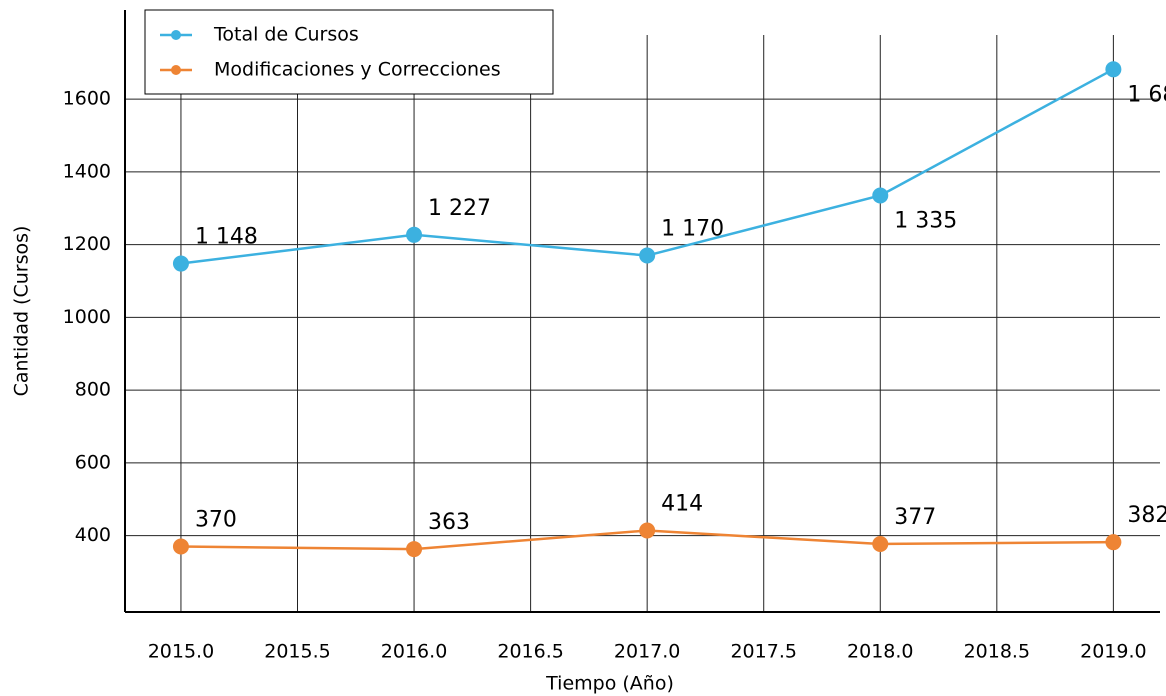 The image size is (1166, 696). I want to click on x-tick-label: 2016.5, so click(530, 652).